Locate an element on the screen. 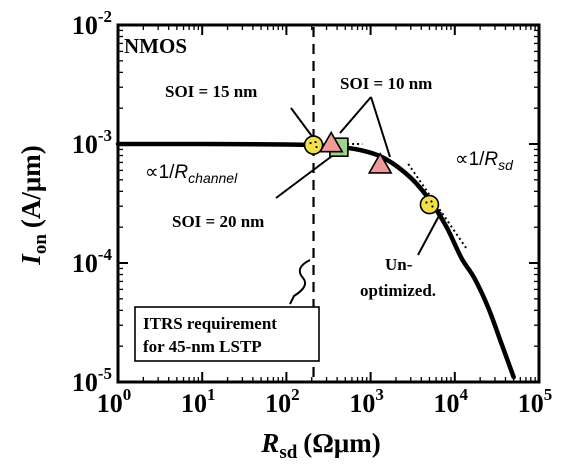 Image resolution: width=566 pixels, height=467 pixels. itrs-requirement-line2: for 45-nm LSTP is located at coordinates (202, 346).